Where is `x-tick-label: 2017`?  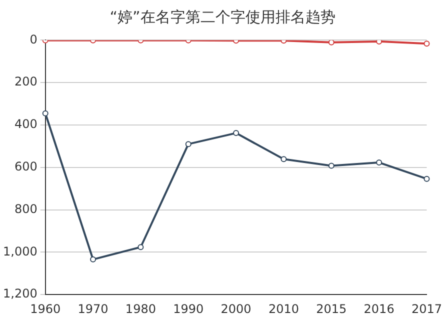
x-tick-label: 2017 is located at coordinates (426, 309).